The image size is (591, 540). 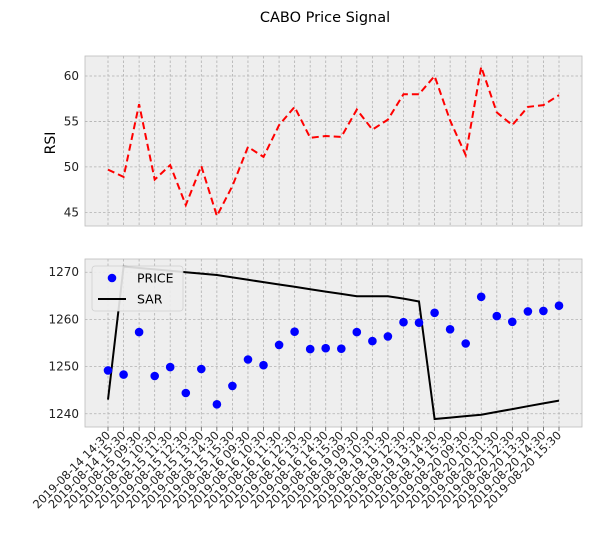 What do you see at coordinates (63, 343) in the screenshot?
I see `price-y-ticks: 1240 1250 1260 1270` at bounding box center [63, 343].